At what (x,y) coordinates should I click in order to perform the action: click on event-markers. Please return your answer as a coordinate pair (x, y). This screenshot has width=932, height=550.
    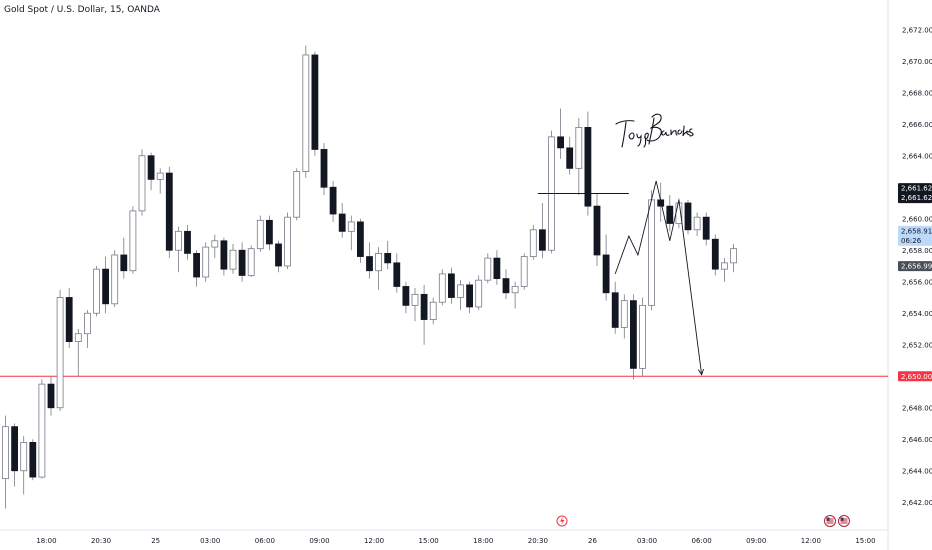
    Looking at the image, I should click on (703, 521).